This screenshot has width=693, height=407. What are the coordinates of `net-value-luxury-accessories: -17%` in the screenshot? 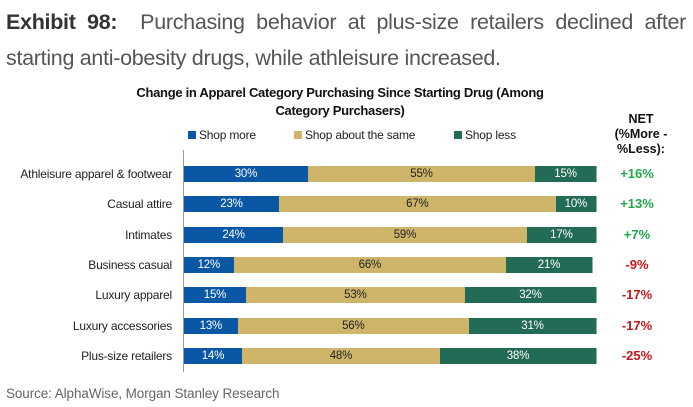 It's located at (637, 325).